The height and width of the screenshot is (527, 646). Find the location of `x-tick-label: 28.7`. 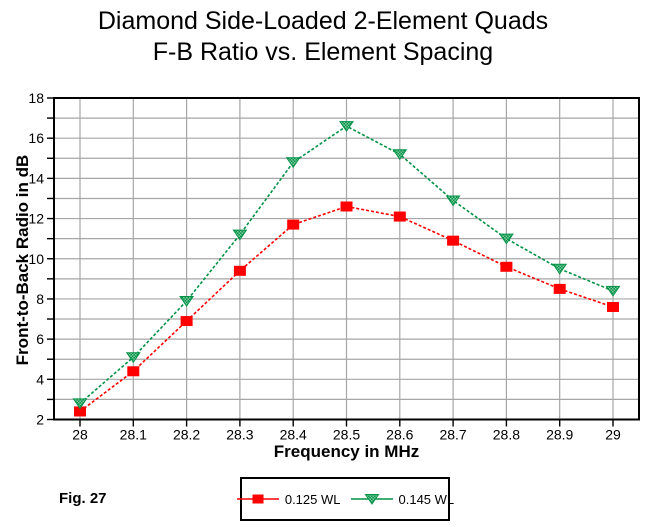

x-tick-label: 28.7 is located at coordinates (452, 435).